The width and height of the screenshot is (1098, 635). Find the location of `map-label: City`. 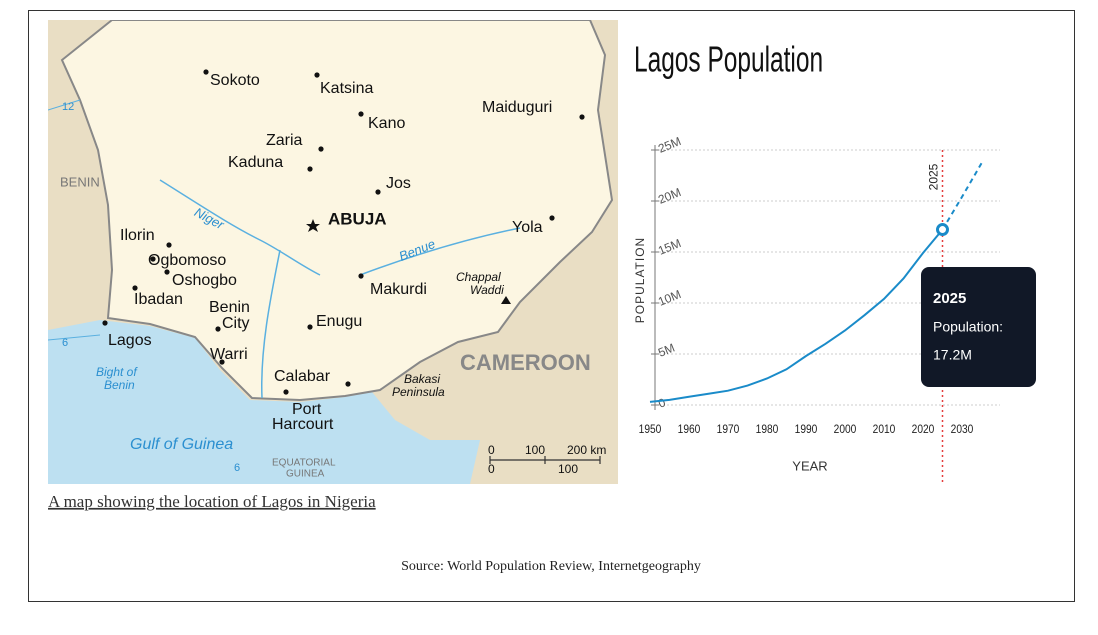

map-label: City is located at coordinates (236, 323).